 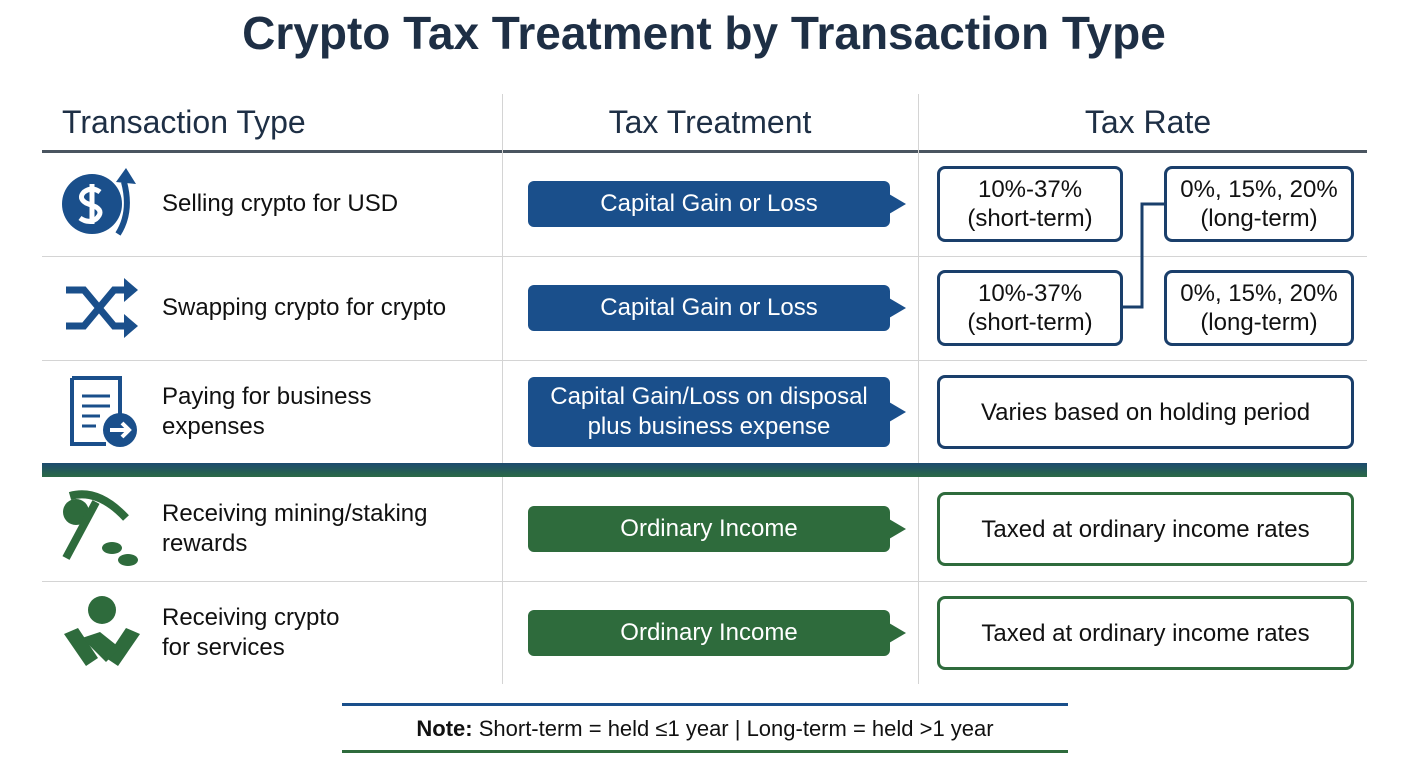 What do you see at coordinates (266, 412) in the screenshot?
I see `transaction-type: Paying for business expenses` at bounding box center [266, 412].